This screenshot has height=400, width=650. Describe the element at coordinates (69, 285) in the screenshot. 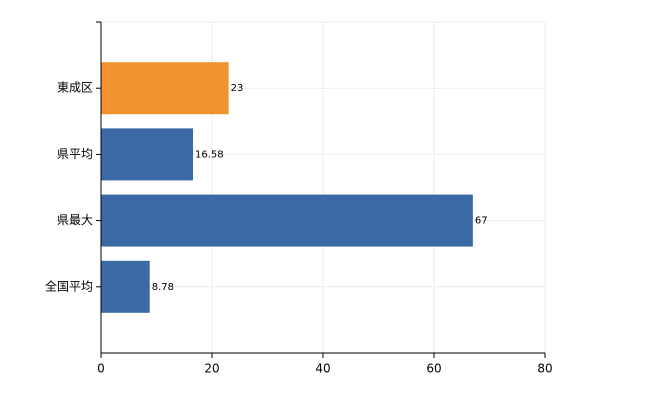

I see `y-tick-label: 全国平均` at that location.